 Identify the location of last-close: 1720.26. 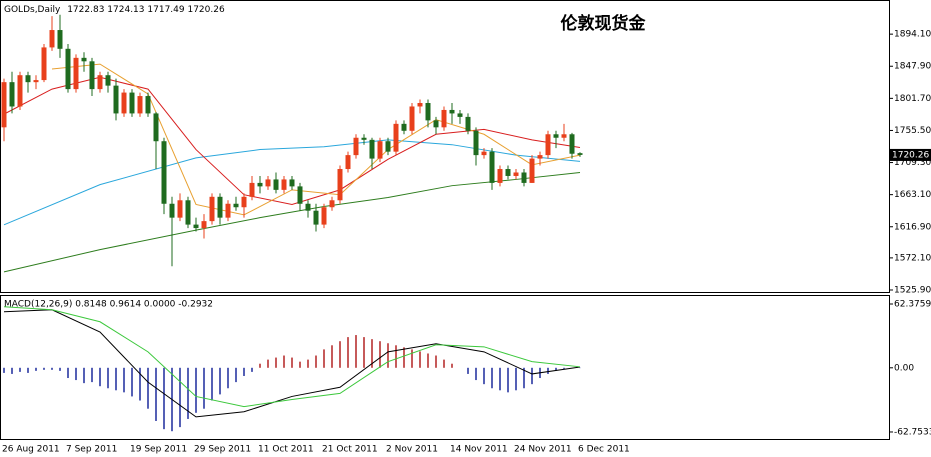
(205, 10).